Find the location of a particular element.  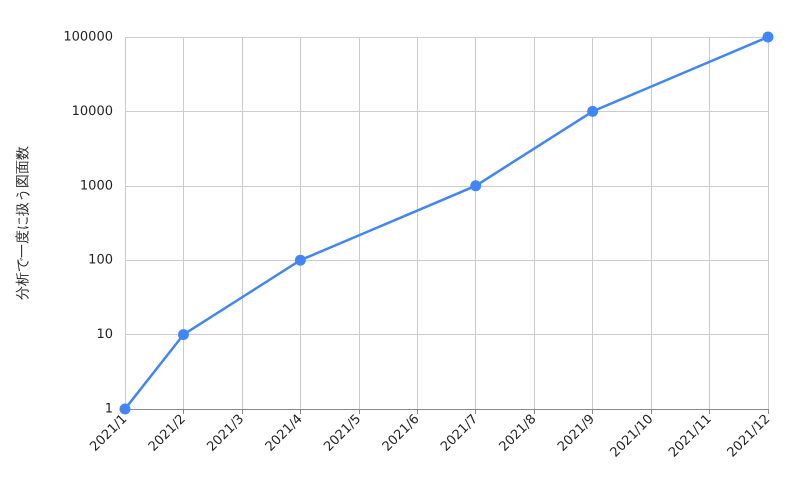

y-tick-label: 100 is located at coordinates (100, 260).